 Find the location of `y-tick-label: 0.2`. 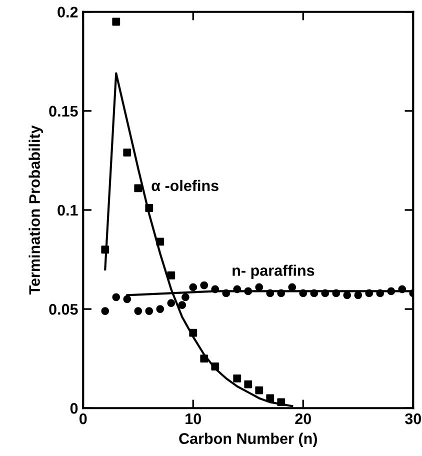

y-tick-label: 0.2 is located at coordinates (68, 12).